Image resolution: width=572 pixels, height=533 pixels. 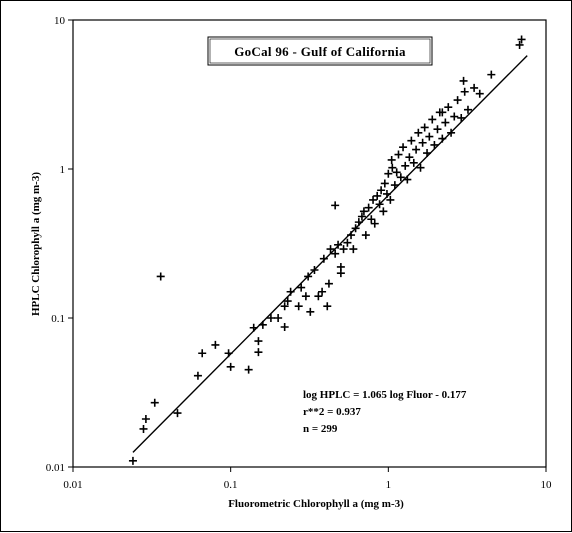 I want to click on regression-equation: log HPLC = 1.065 log Fluor - 0.177, so click(x=385, y=395).